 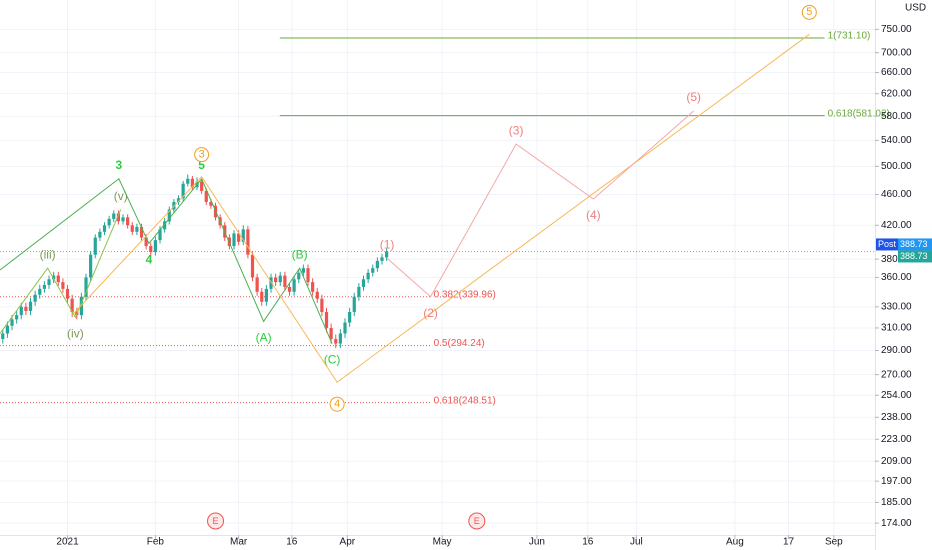 I want to click on wave-label: (A), so click(x=264, y=338).